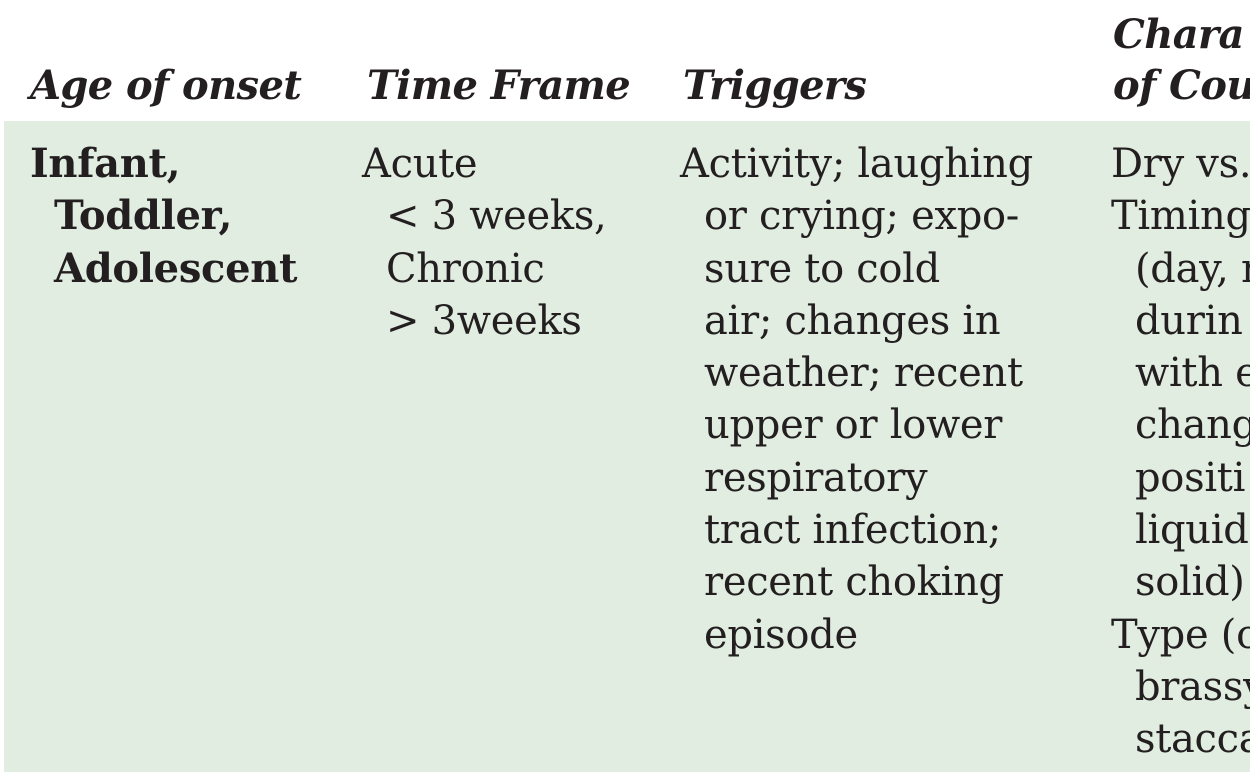 This screenshot has width=1250, height=772. What do you see at coordinates (1180, 634) in the screenshot?
I see `characteristics-line: Type (c` at bounding box center [1180, 634].